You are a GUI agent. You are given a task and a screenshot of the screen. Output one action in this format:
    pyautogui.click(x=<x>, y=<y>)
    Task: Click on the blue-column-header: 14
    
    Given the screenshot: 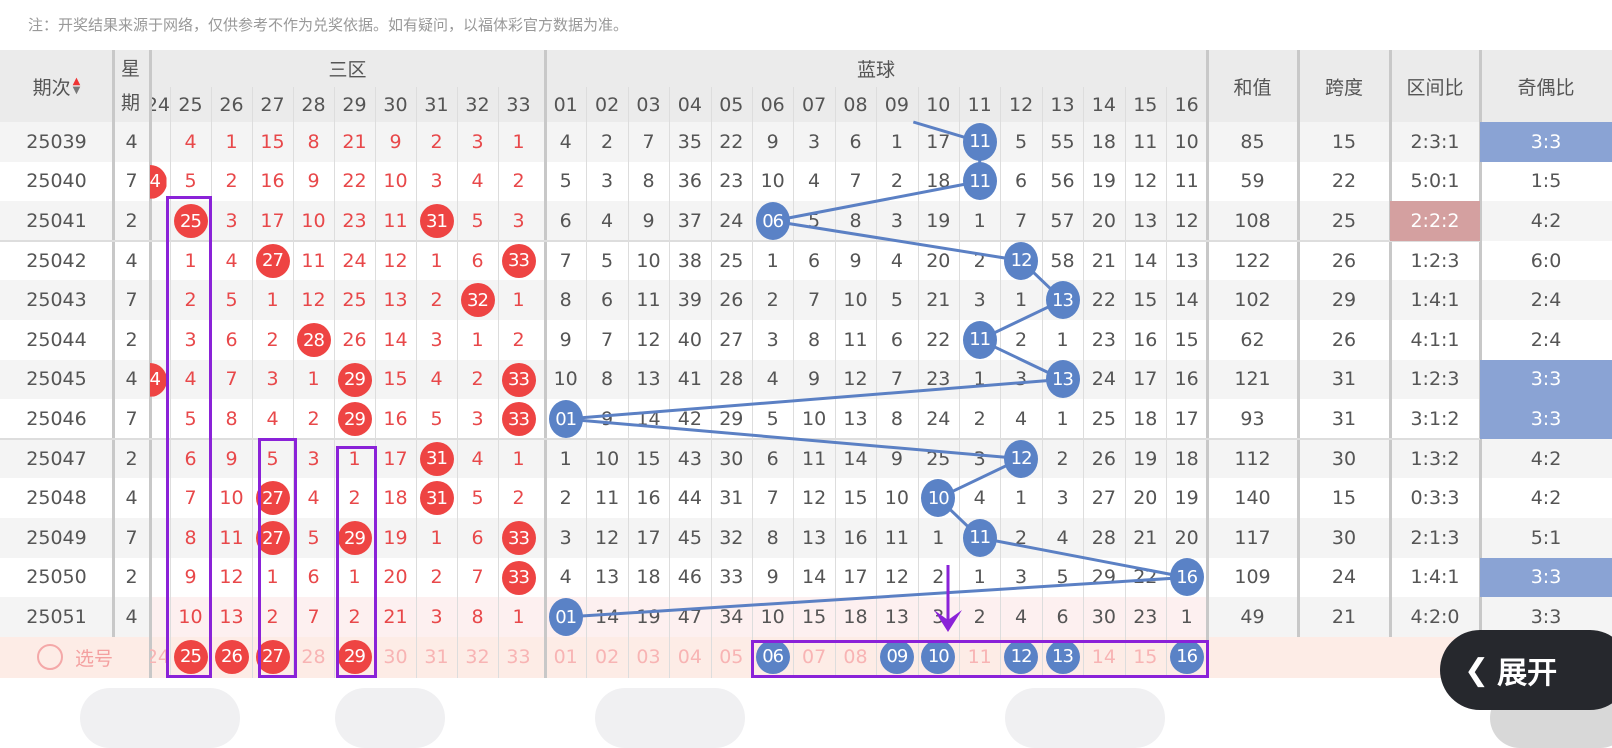 What is the action you would take?
    pyautogui.click(x=1103, y=104)
    